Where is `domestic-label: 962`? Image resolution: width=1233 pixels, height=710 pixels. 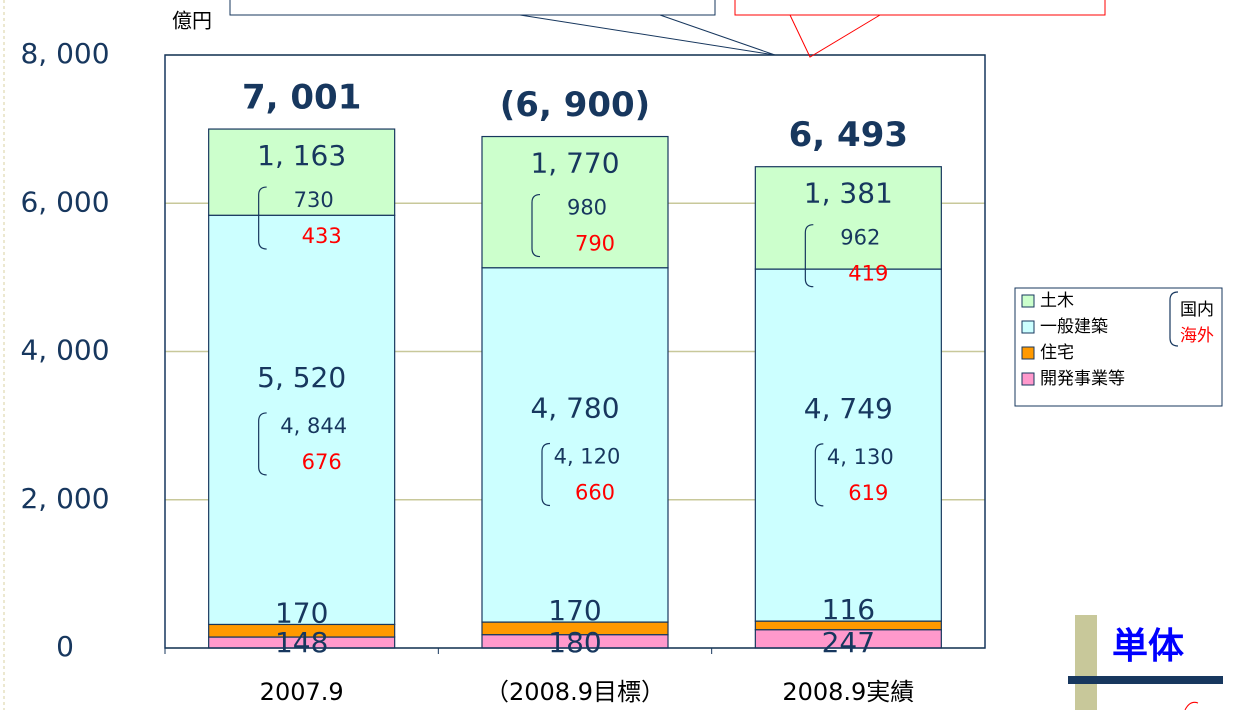
domestic-label: 962 is located at coordinates (860, 238).